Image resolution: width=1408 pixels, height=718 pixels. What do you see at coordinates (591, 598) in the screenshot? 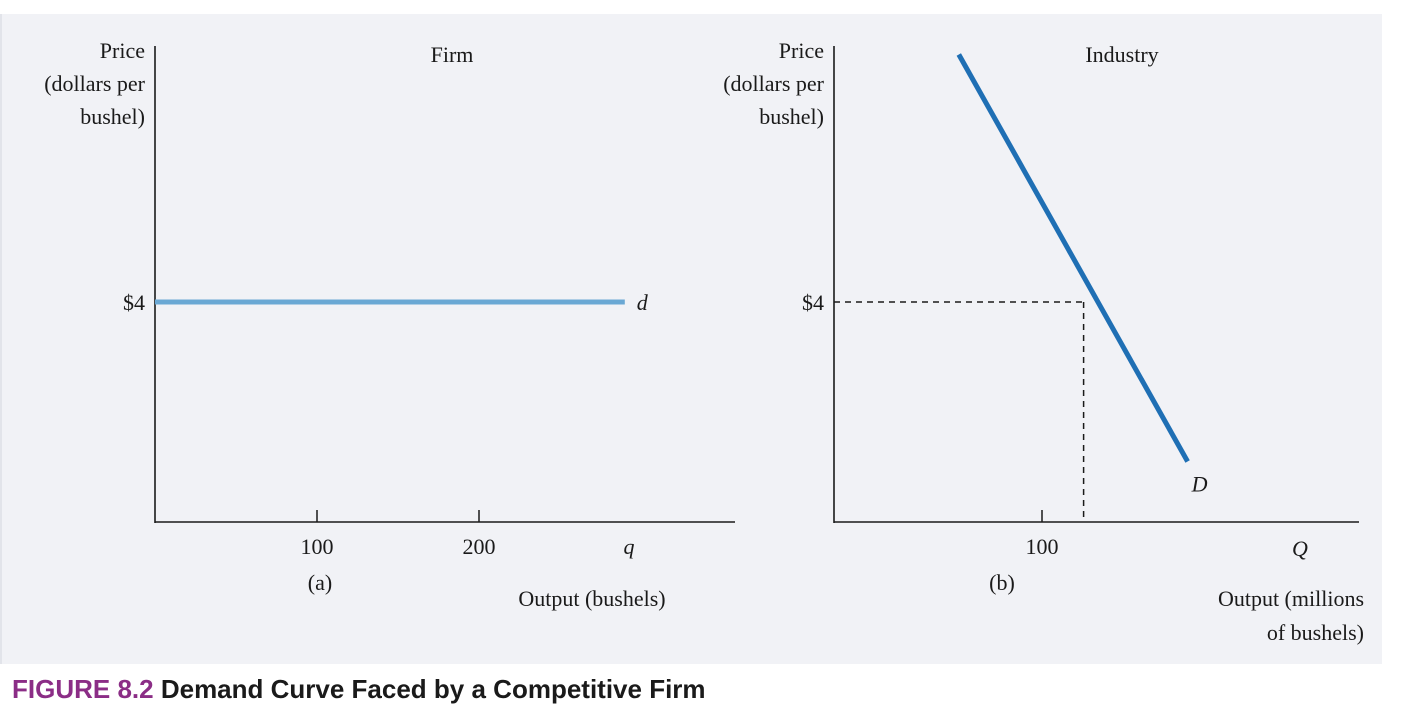
I see `x-axis-label: Output (bushels)` at bounding box center [591, 598].